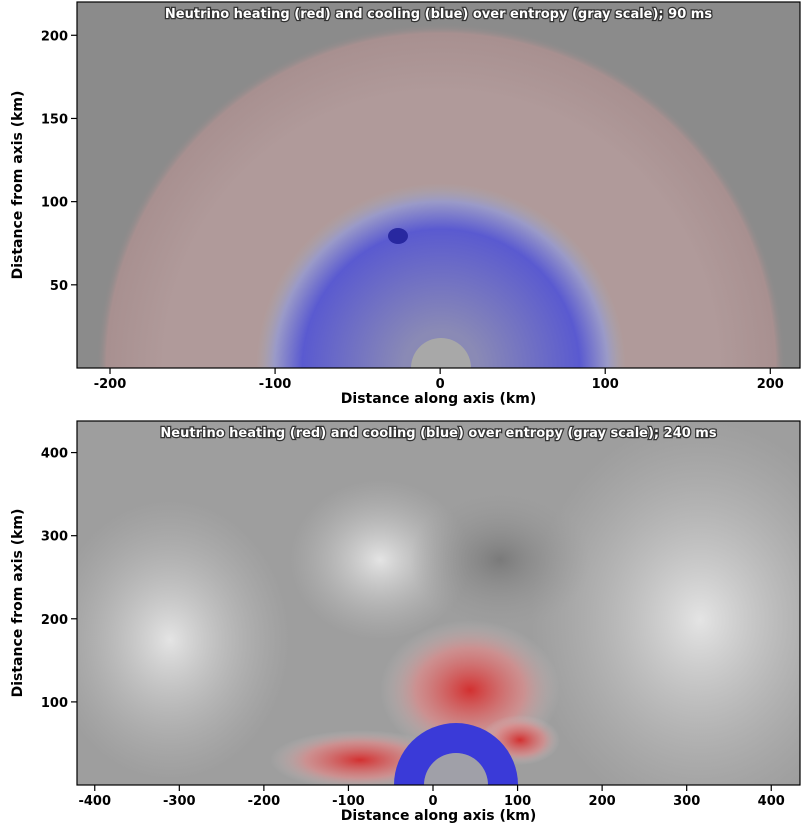 The image size is (802, 831). I want to click on x-tick-label: -400, so click(94, 801).